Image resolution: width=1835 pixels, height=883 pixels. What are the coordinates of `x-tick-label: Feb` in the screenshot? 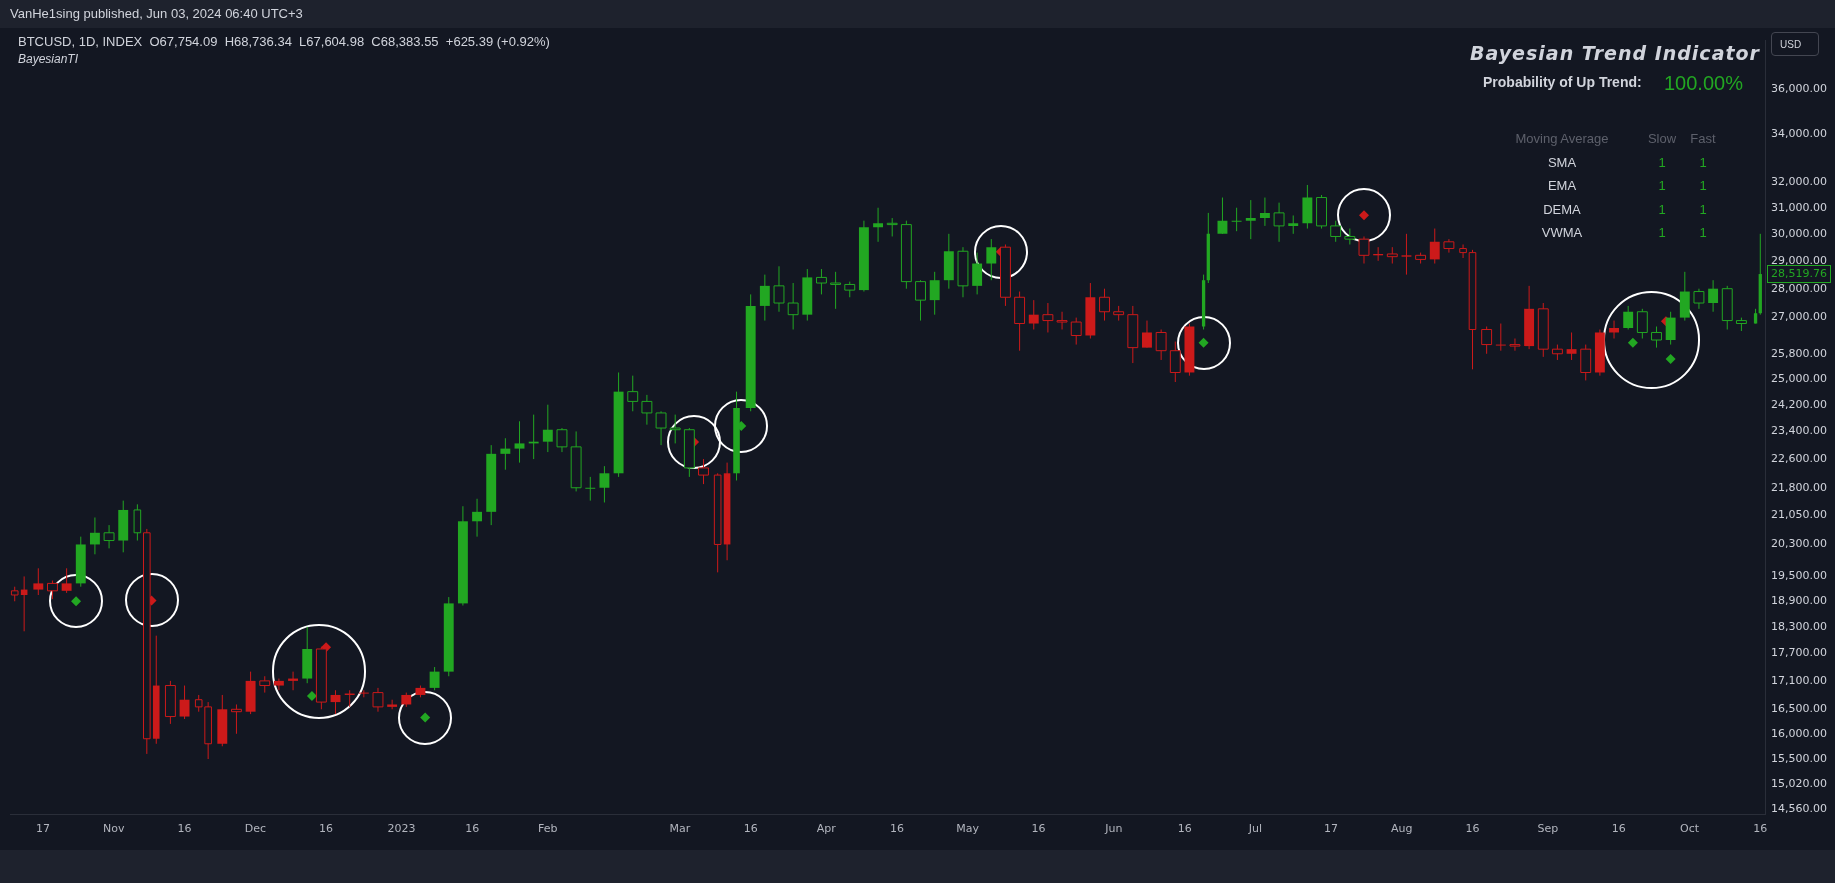 It's located at (548, 829).